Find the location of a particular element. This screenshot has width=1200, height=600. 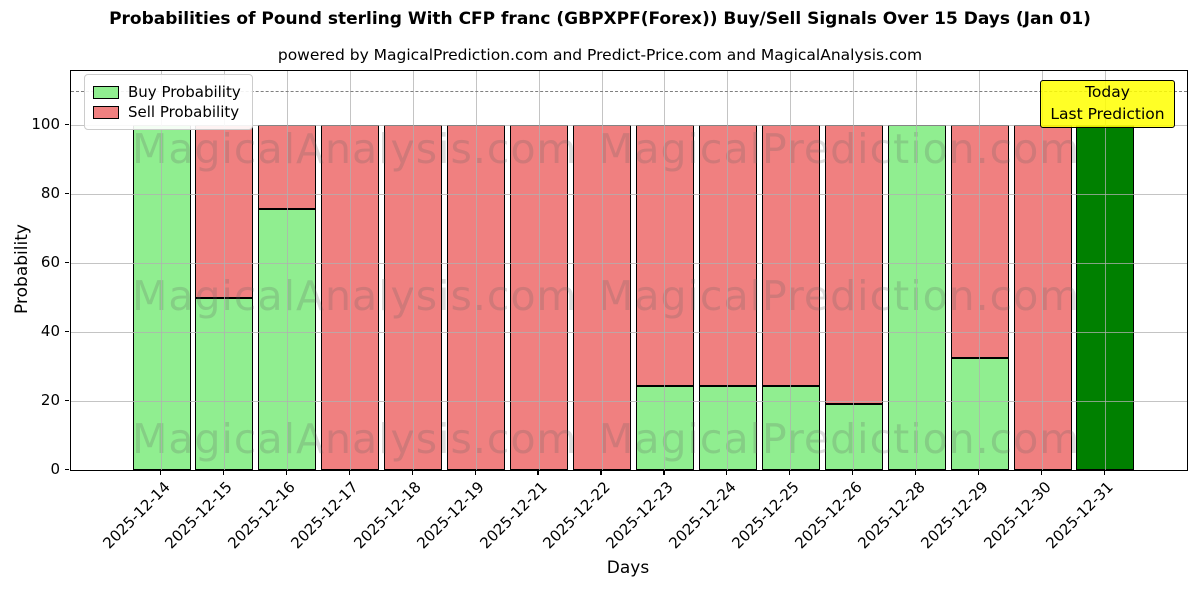

y-tick-label: 0 is located at coordinates (55, 469).